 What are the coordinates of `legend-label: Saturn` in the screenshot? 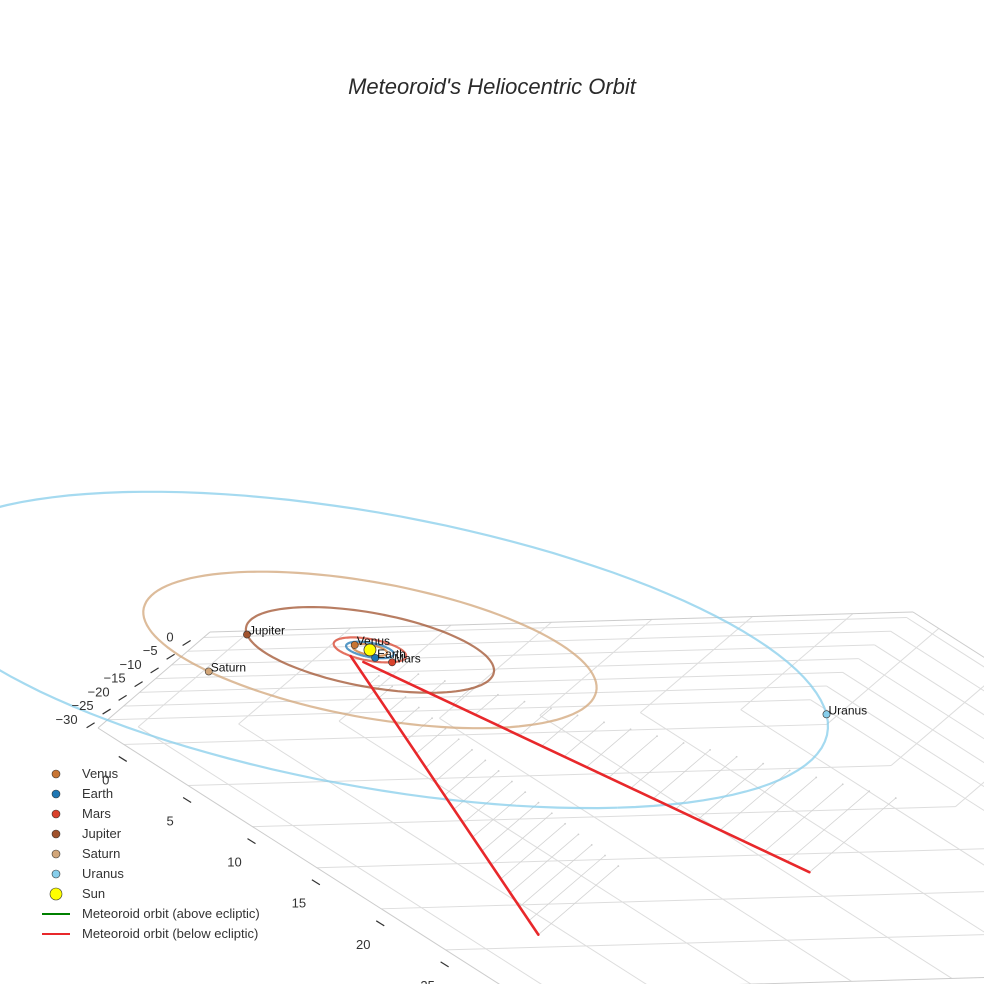 It's located at (101, 853).